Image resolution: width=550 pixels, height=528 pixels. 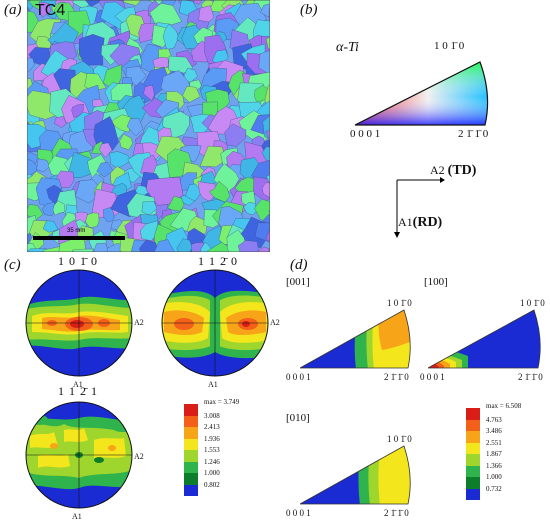 I want to click on ipf-legend-level: 2.551, so click(x=494, y=442).